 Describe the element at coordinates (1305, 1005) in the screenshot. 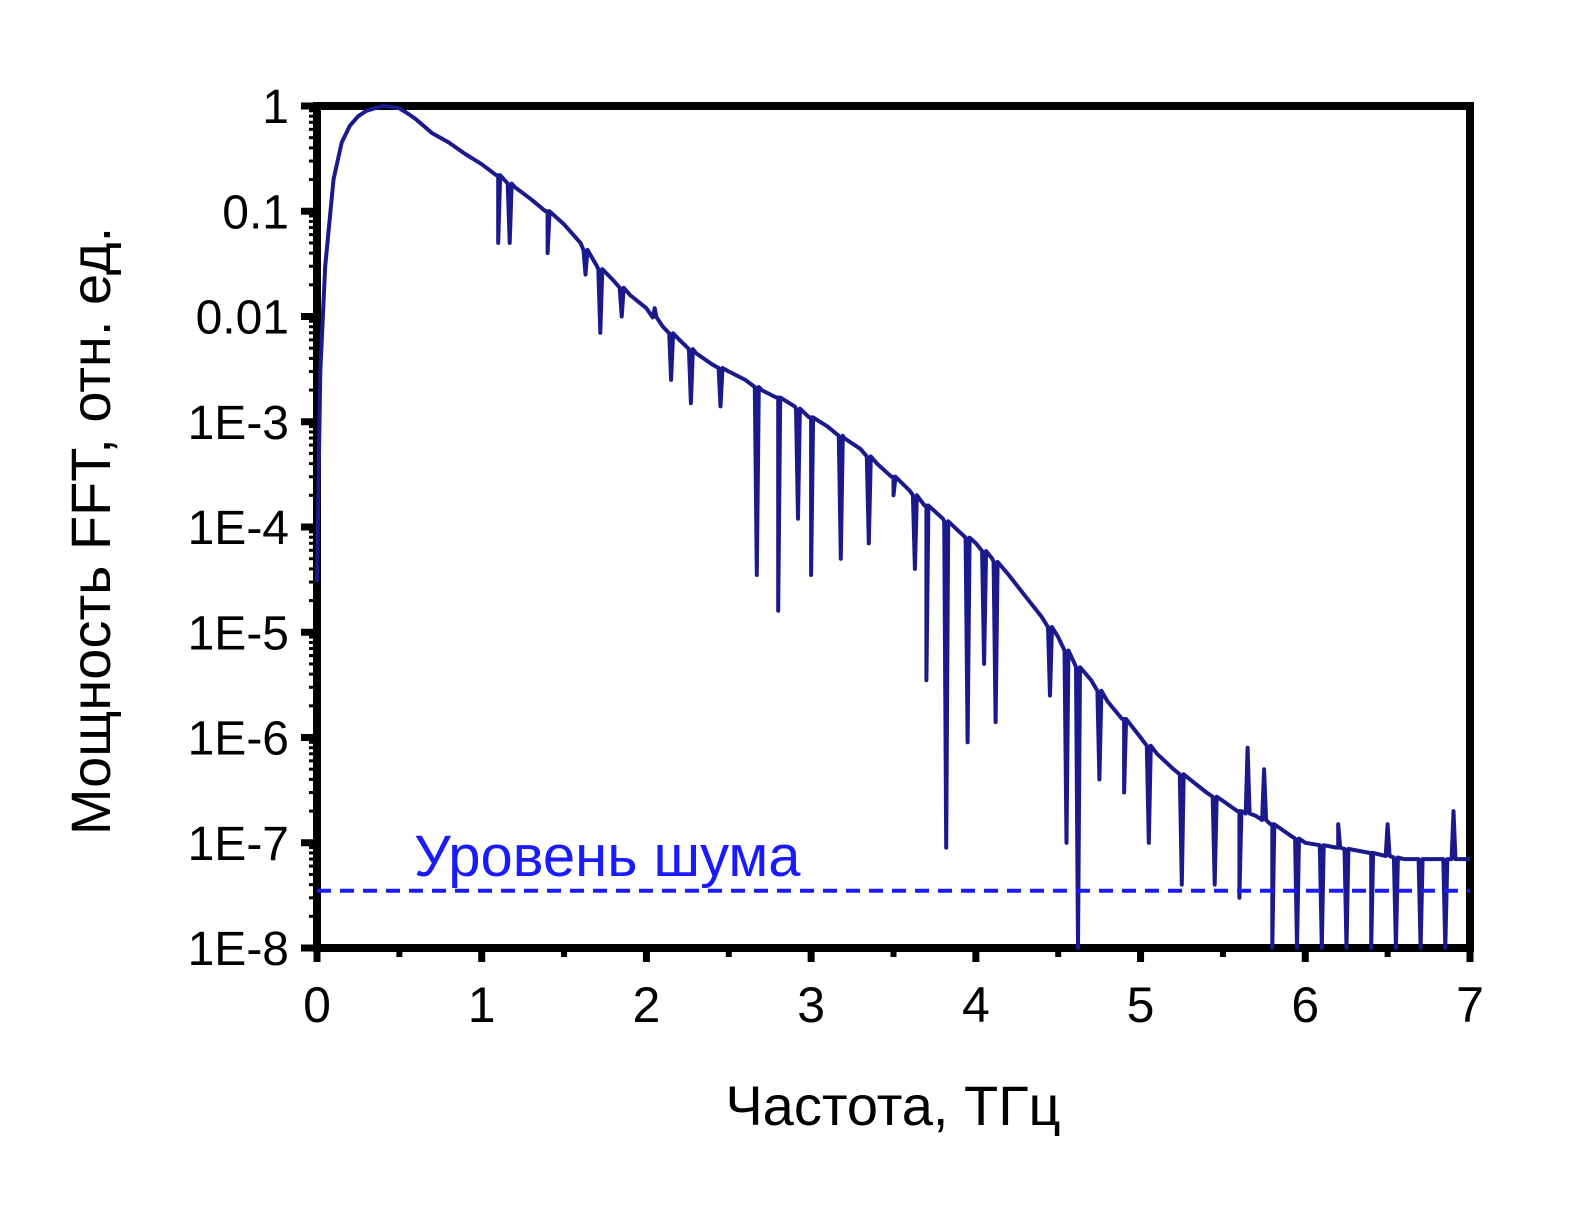

I see `x-tick-label: 6` at that location.